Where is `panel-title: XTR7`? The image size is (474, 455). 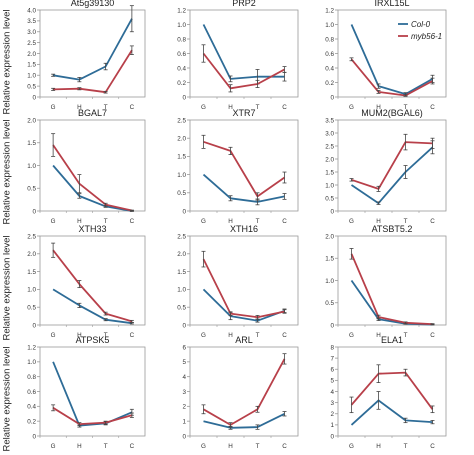 panel-title: XTR7 is located at coordinates (243, 113).